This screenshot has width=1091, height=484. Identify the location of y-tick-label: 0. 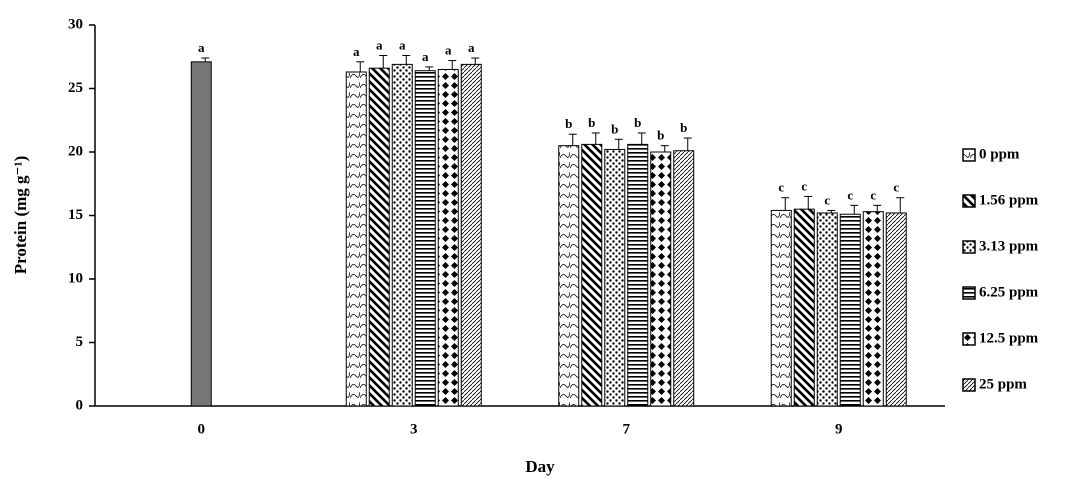
(80, 405).